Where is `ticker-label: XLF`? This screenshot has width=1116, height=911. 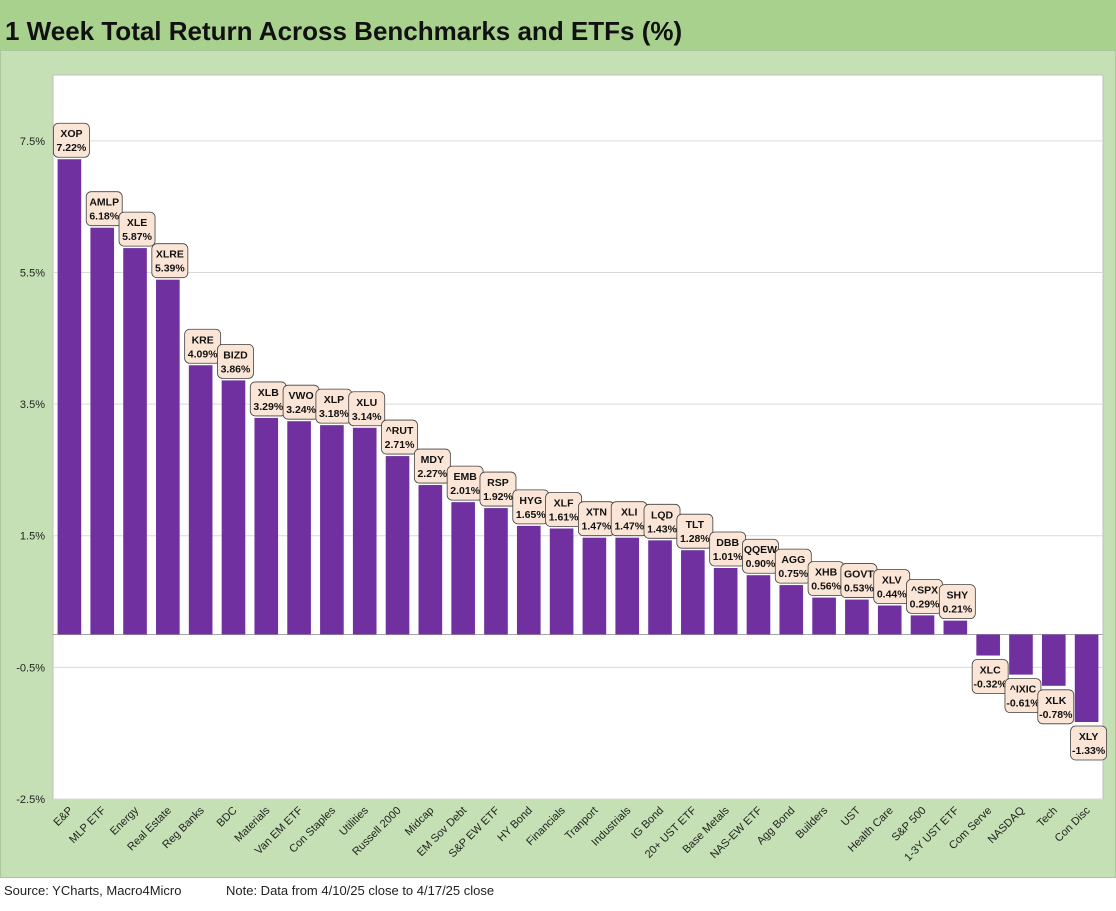 ticker-label: XLF is located at coordinates (564, 503).